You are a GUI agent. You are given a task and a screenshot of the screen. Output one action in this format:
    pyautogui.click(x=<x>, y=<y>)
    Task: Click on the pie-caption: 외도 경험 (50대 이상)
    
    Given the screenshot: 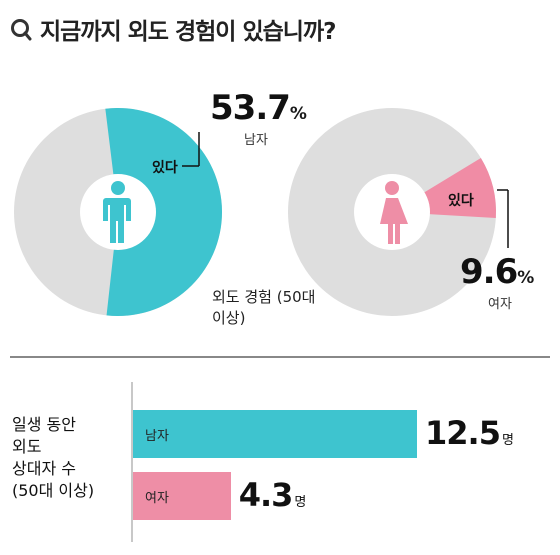 What is the action you would take?
    pyautogui.click(x=267, y=308)
    